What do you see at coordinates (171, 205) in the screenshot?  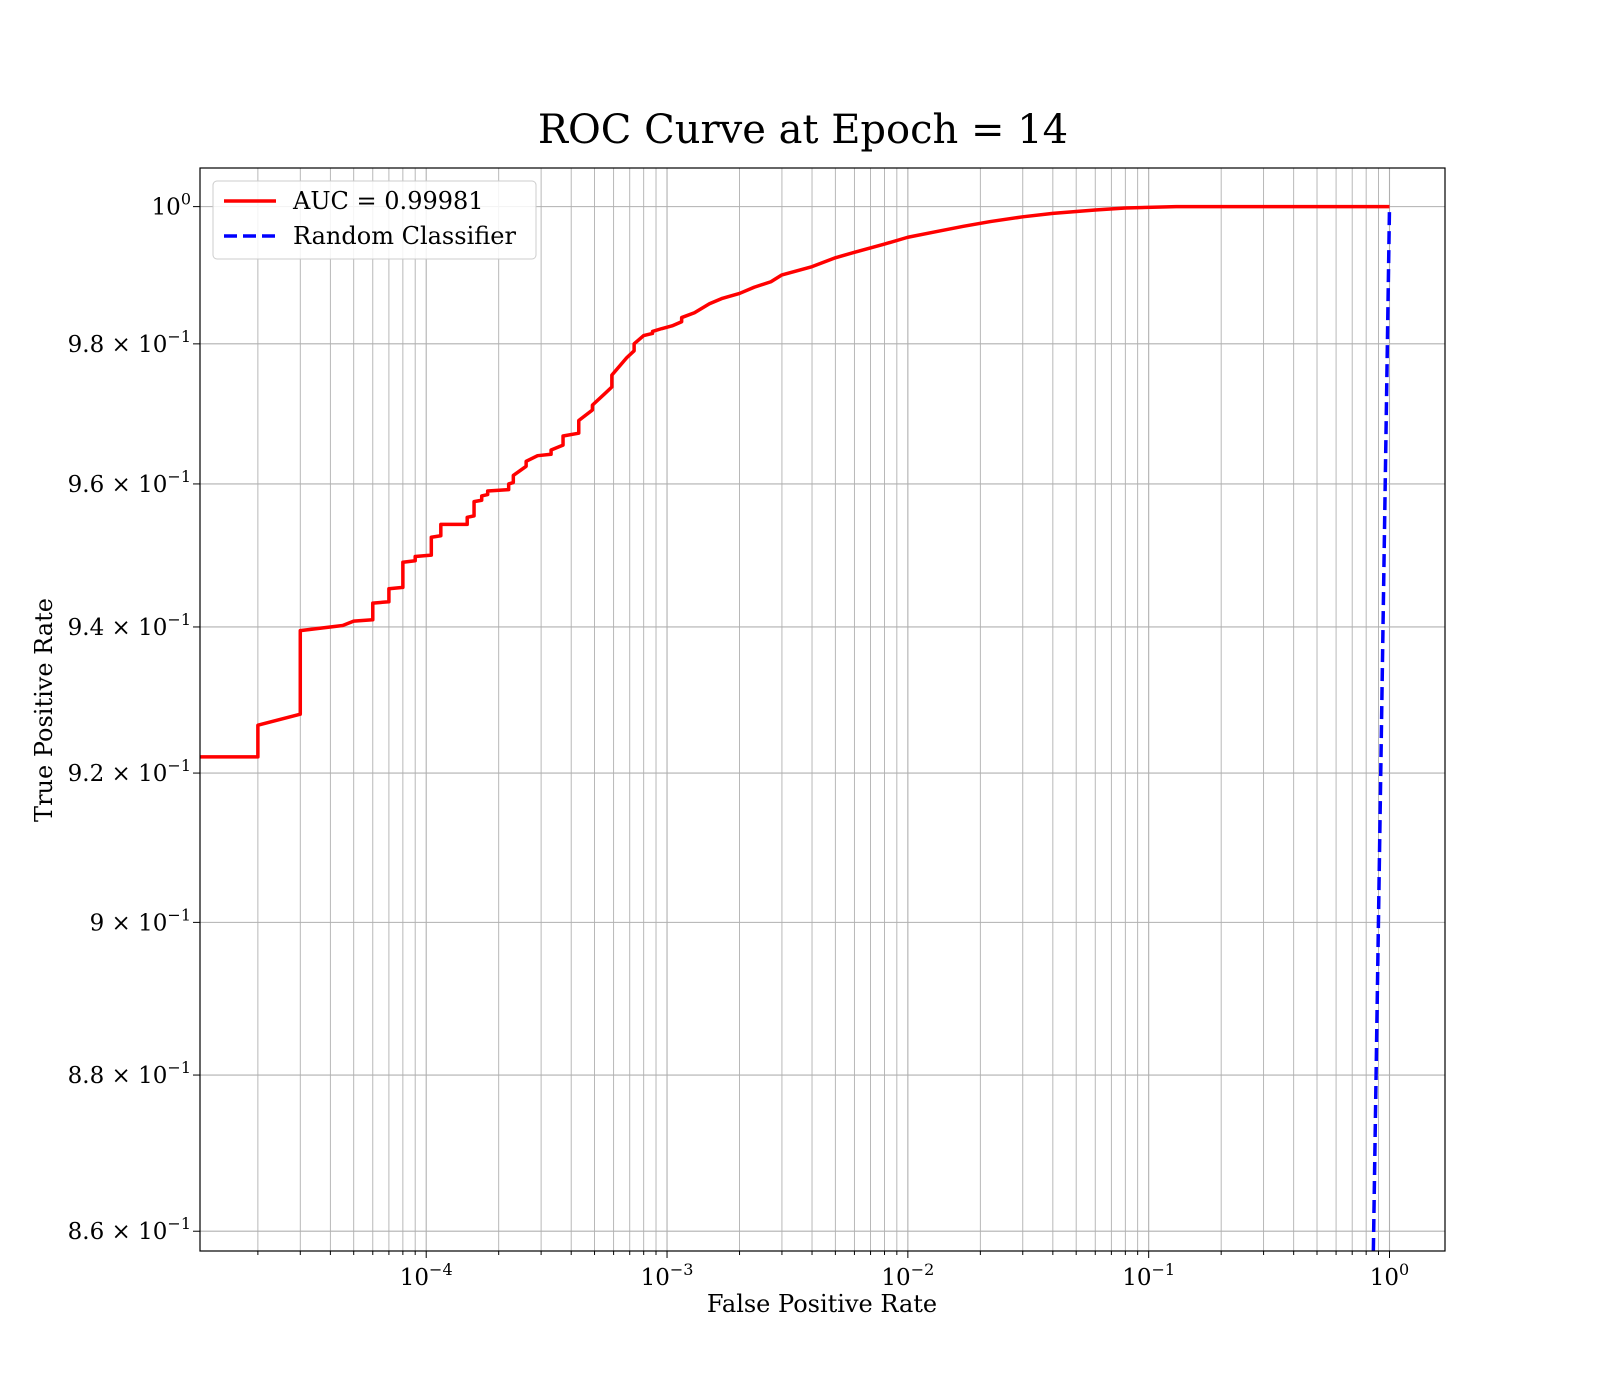 I see `y-tick-label: 100` at bounding box center [171, 205].